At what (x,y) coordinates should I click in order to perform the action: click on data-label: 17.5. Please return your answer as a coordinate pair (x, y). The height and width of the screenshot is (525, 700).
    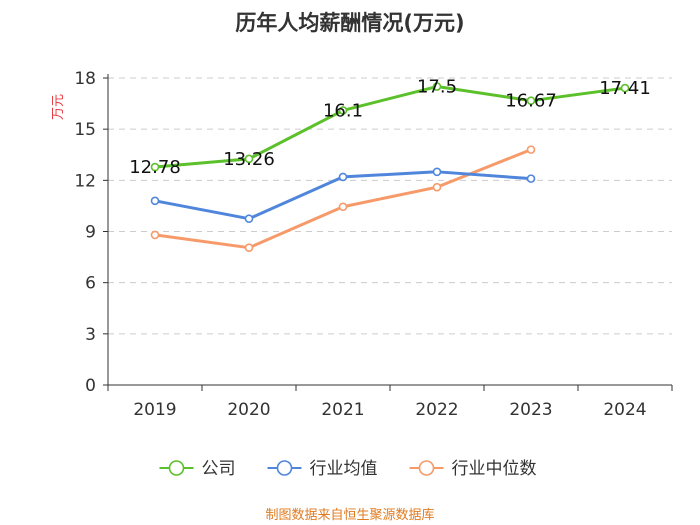
    Looking at the image, I should click on (437, 87).